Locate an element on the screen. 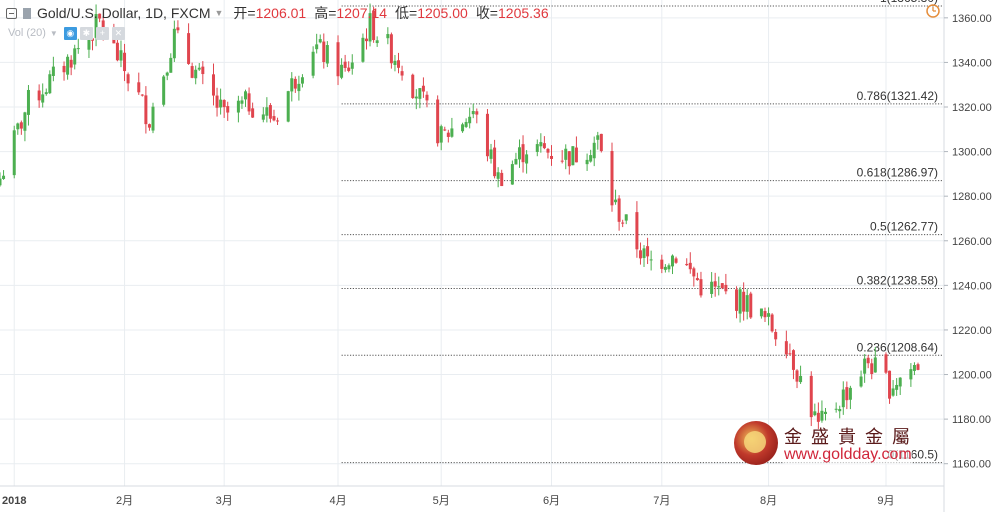 Image resolution: width=998 pixels, height=512 pixels. high-label: 高= is located at coordinates (325, 13).